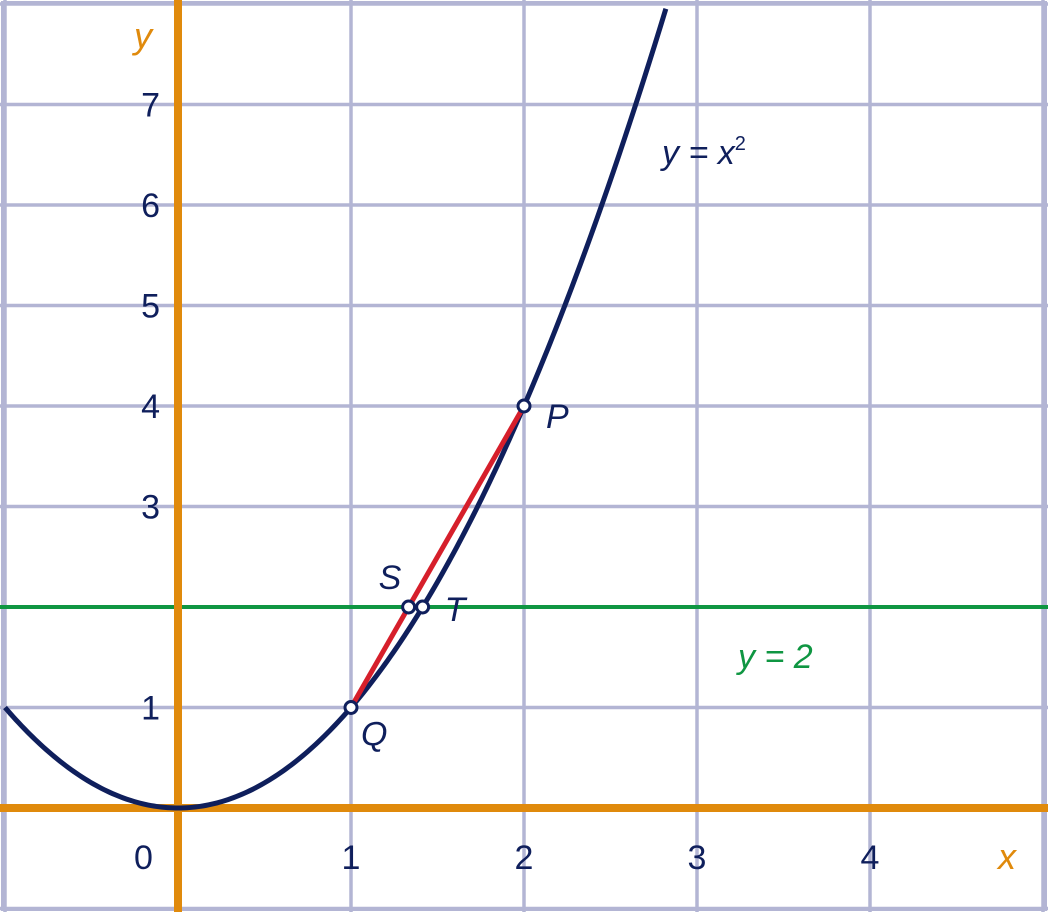  I want to click on y-axis-label: y, so click(142, 35).